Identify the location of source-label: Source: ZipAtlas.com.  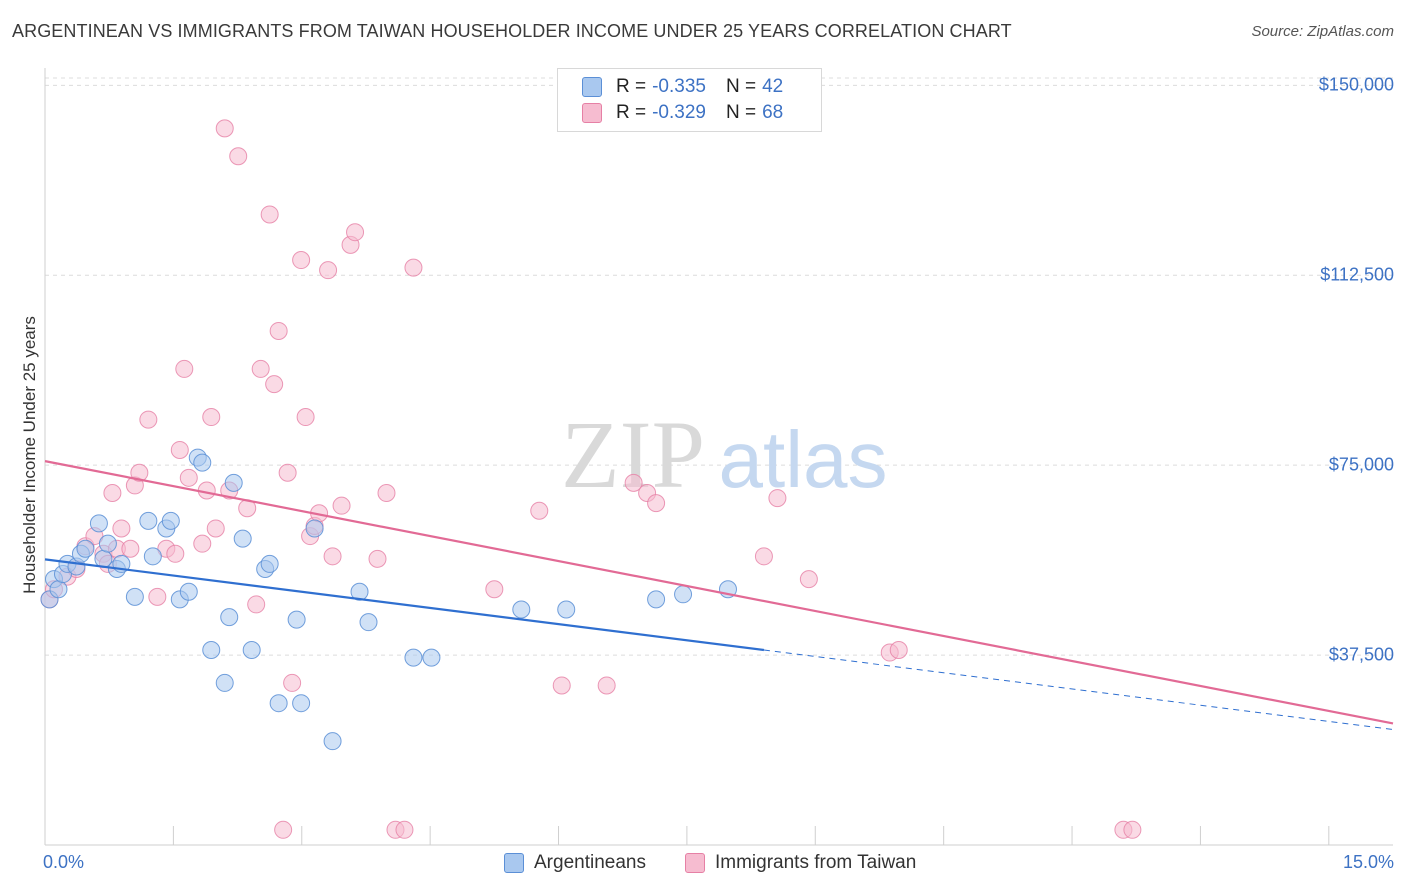
(1322, 31).